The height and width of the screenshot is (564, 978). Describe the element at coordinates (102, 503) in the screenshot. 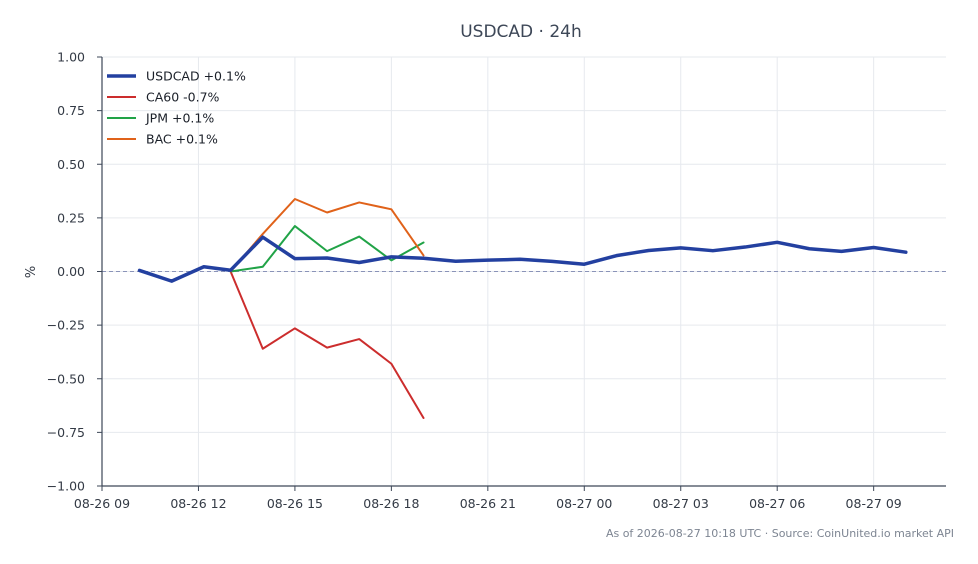

I see `x-tick-label: 08-26 09` at that location.